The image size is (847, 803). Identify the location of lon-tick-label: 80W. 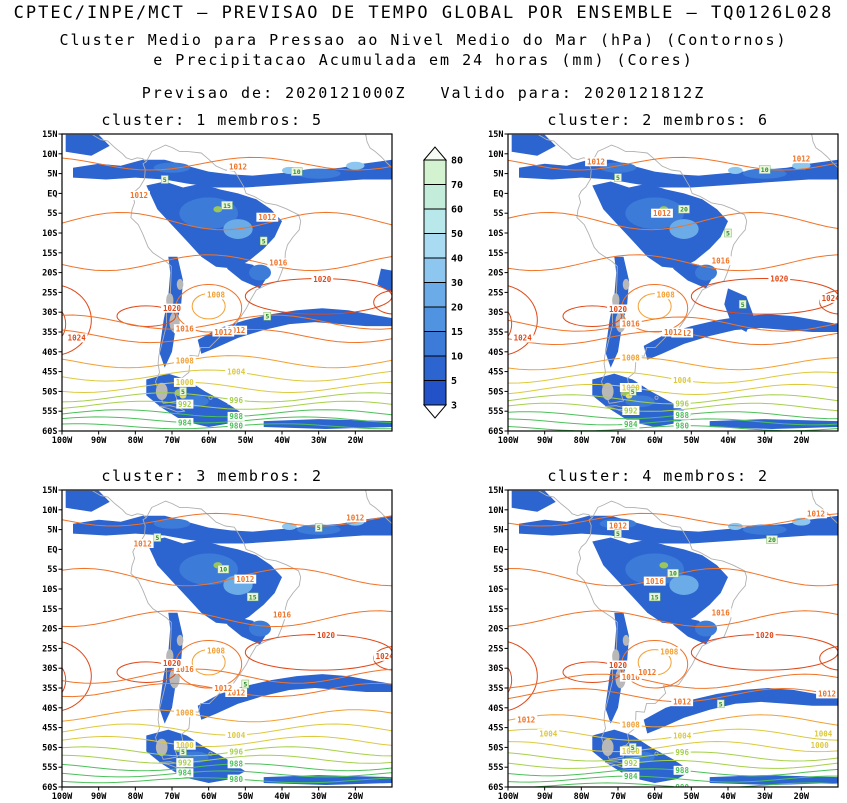
(582, 441).